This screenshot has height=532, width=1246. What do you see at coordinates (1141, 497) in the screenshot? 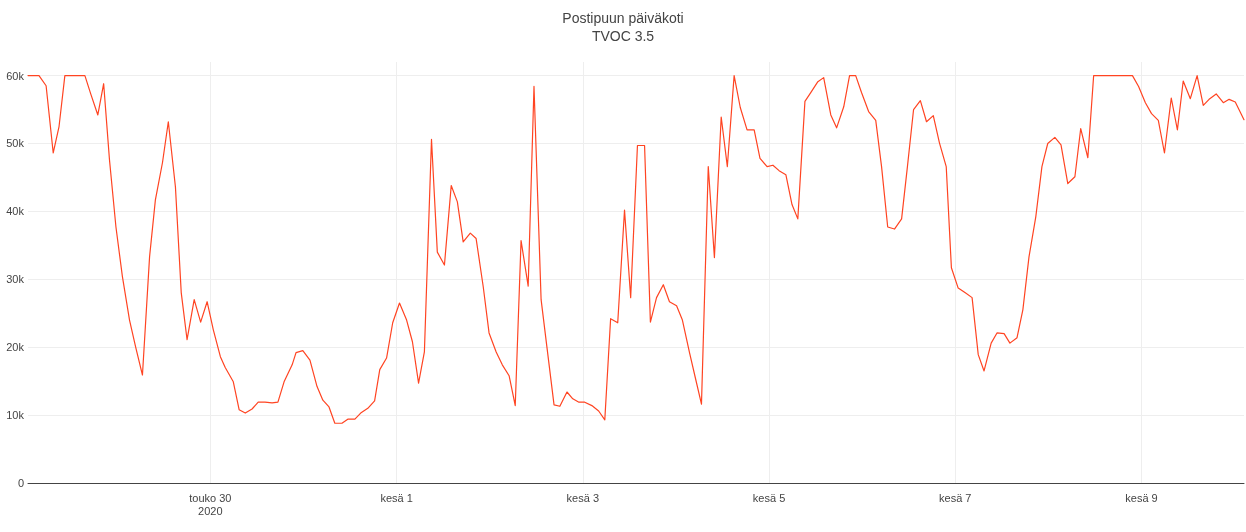
I see `x-tick-label: kesä 9` at bounding box center [1141, 497].